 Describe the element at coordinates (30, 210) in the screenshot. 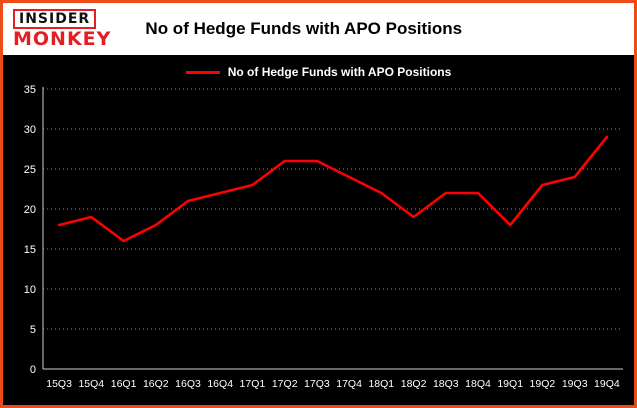

I see `y-axis-tick-label: 20` at that location.